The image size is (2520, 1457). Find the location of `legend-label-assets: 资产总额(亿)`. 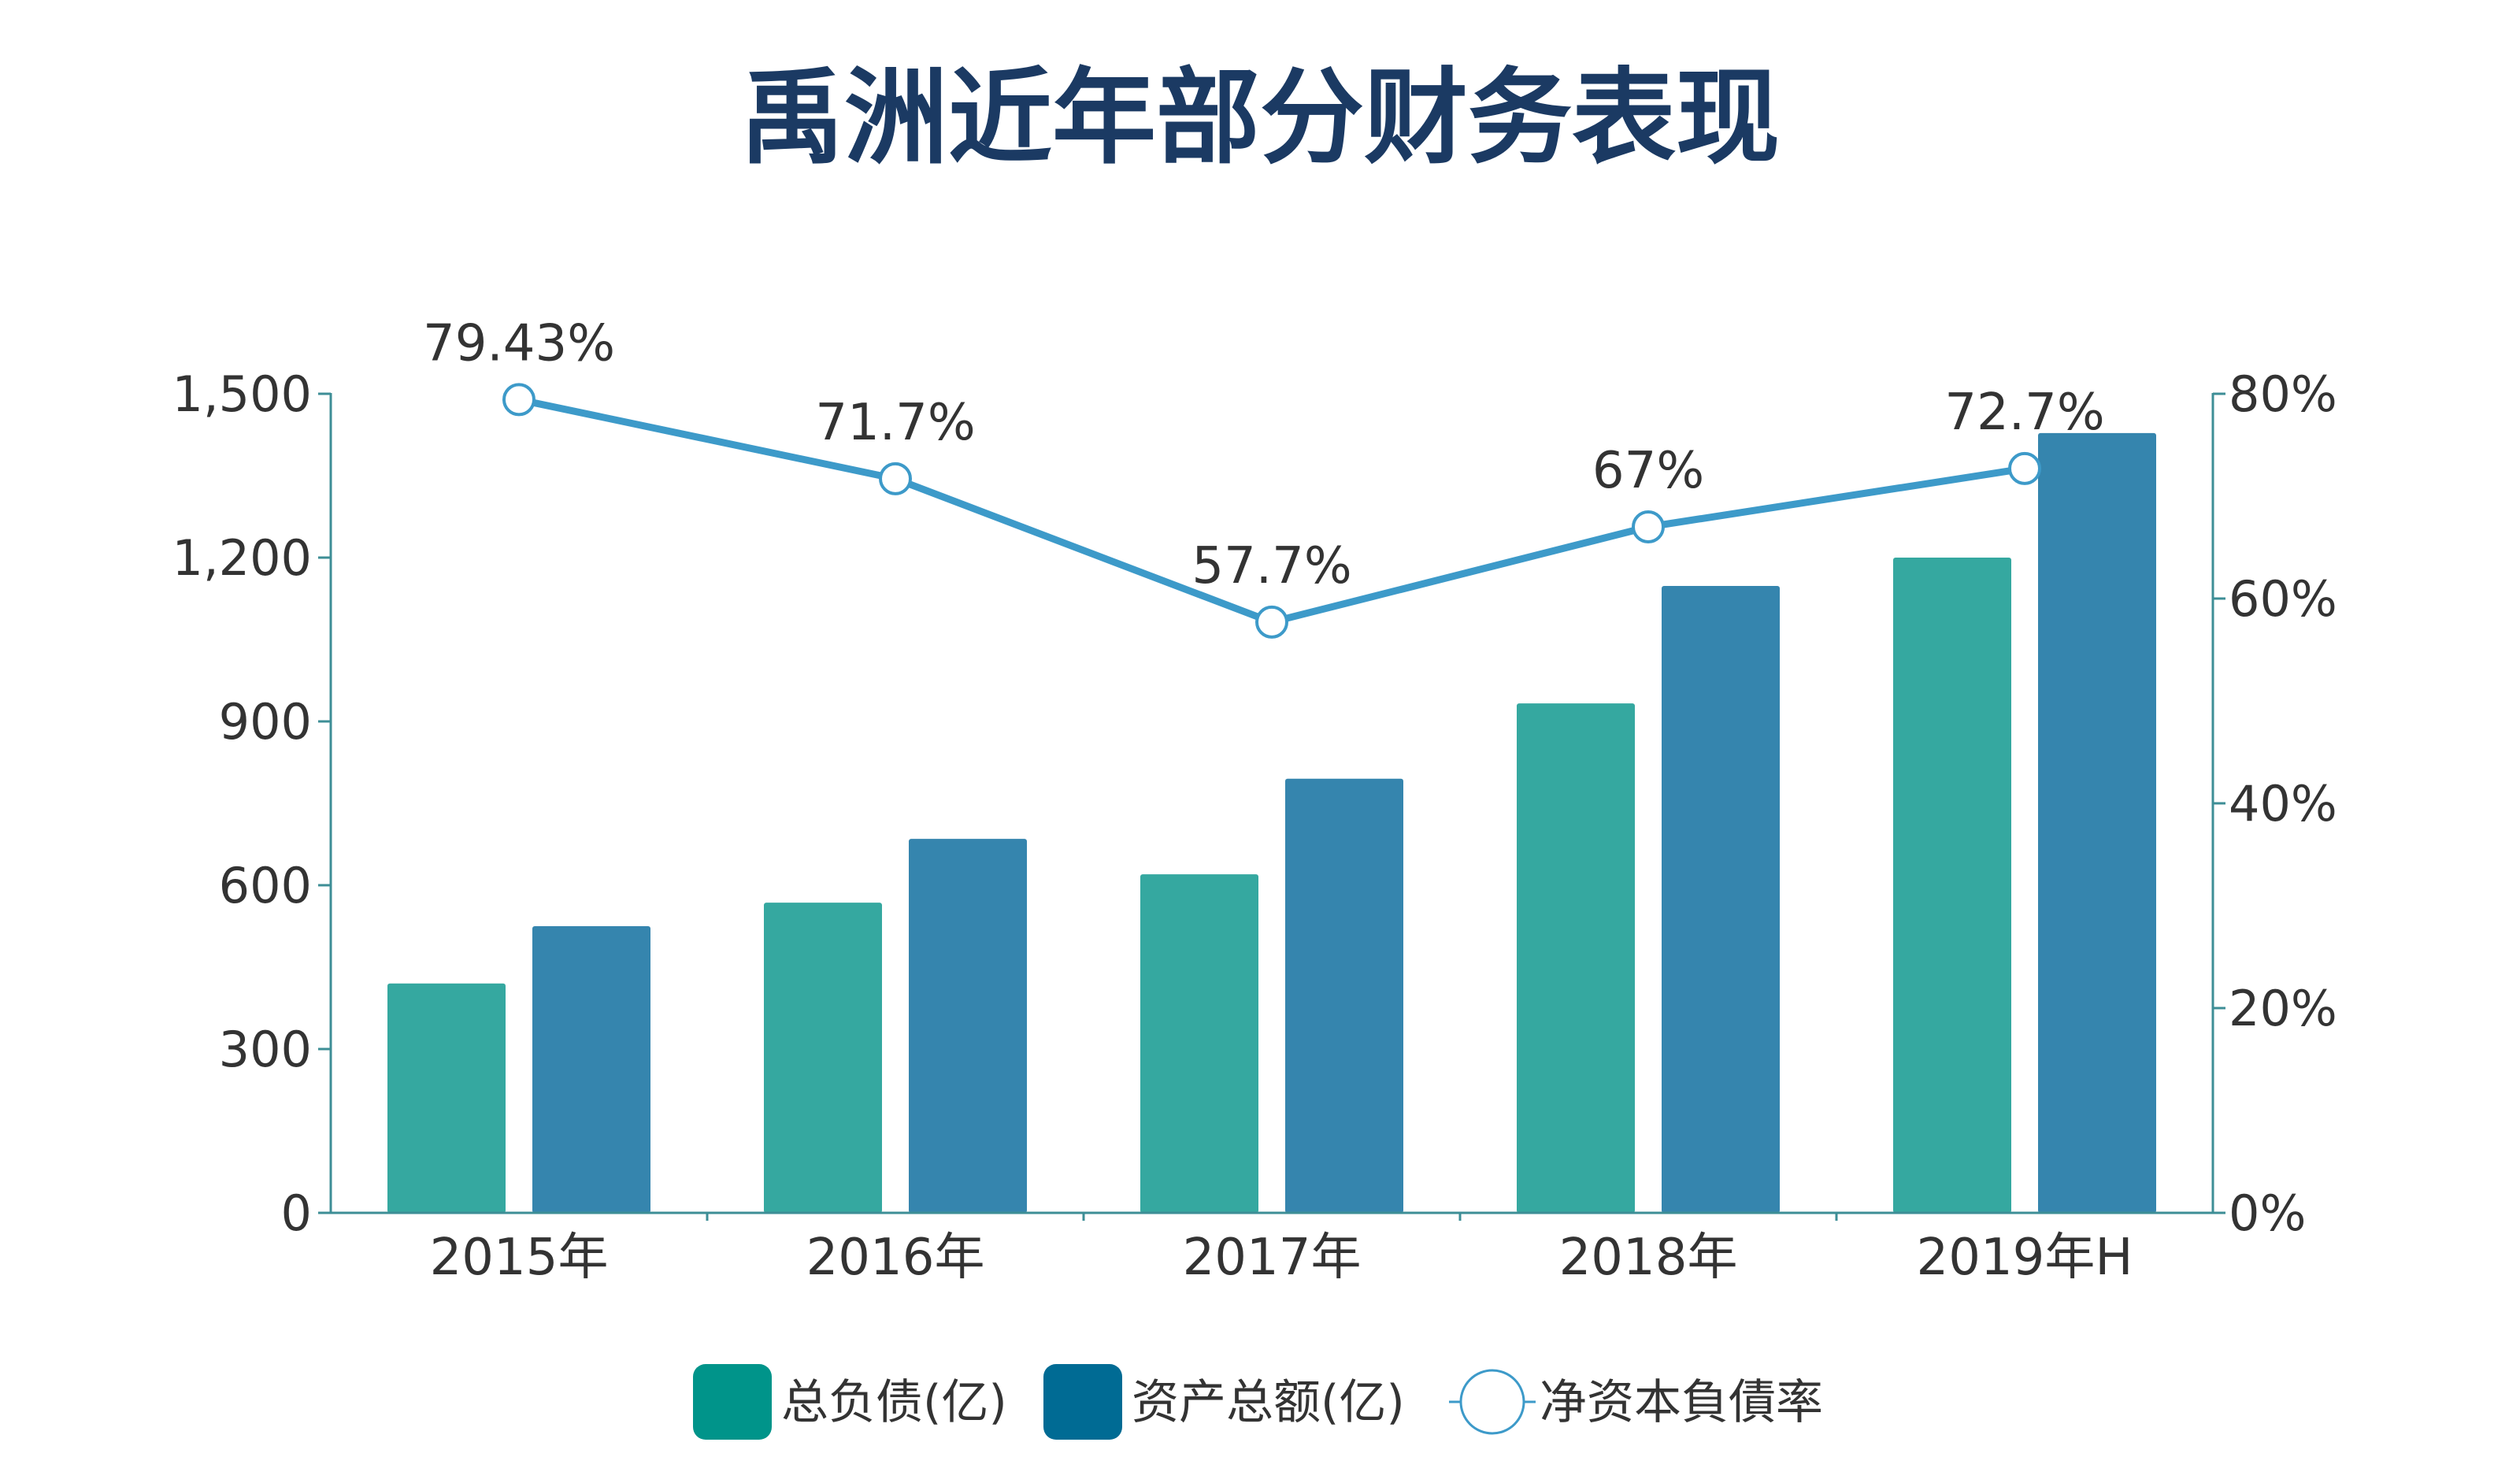

legend-label-assets: 资产总额(亿) is located at coordinates (1268, 1402).